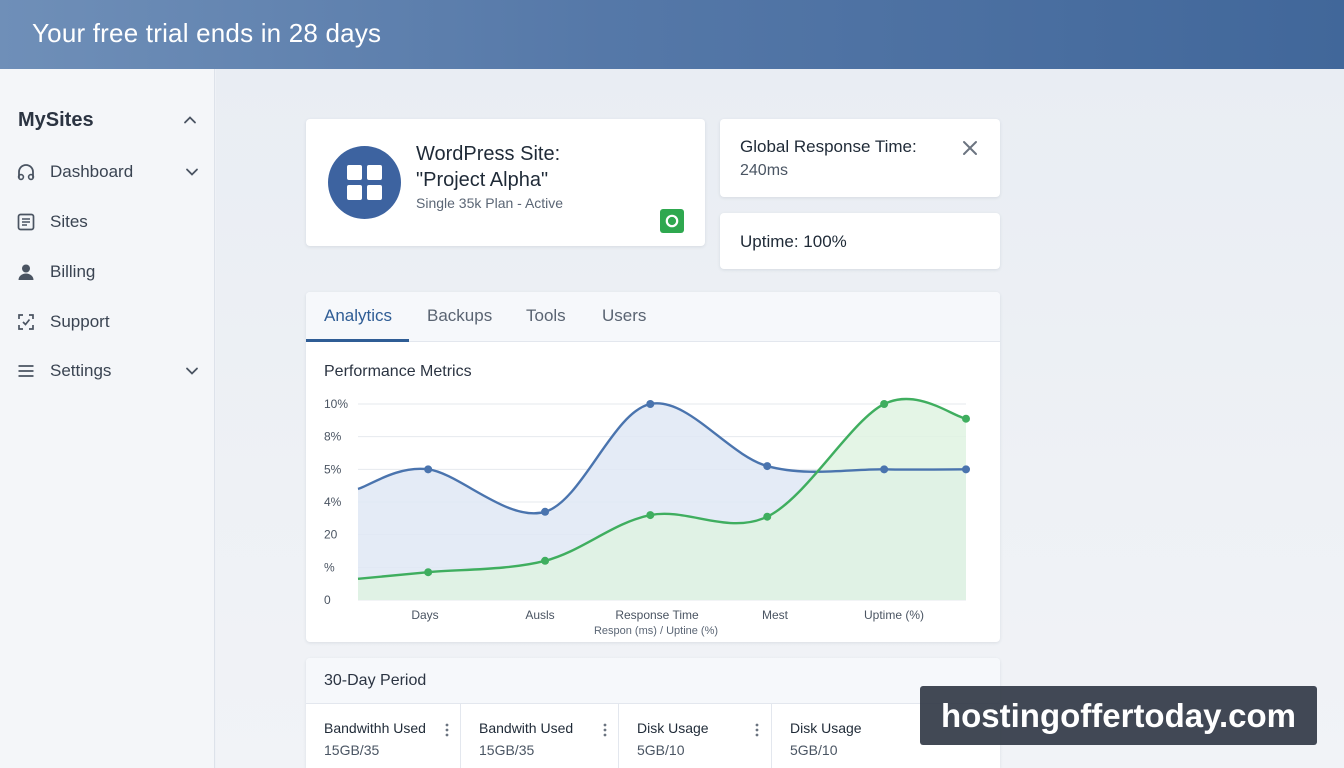  I want to click on tab-users: Users, so click(624, 315).